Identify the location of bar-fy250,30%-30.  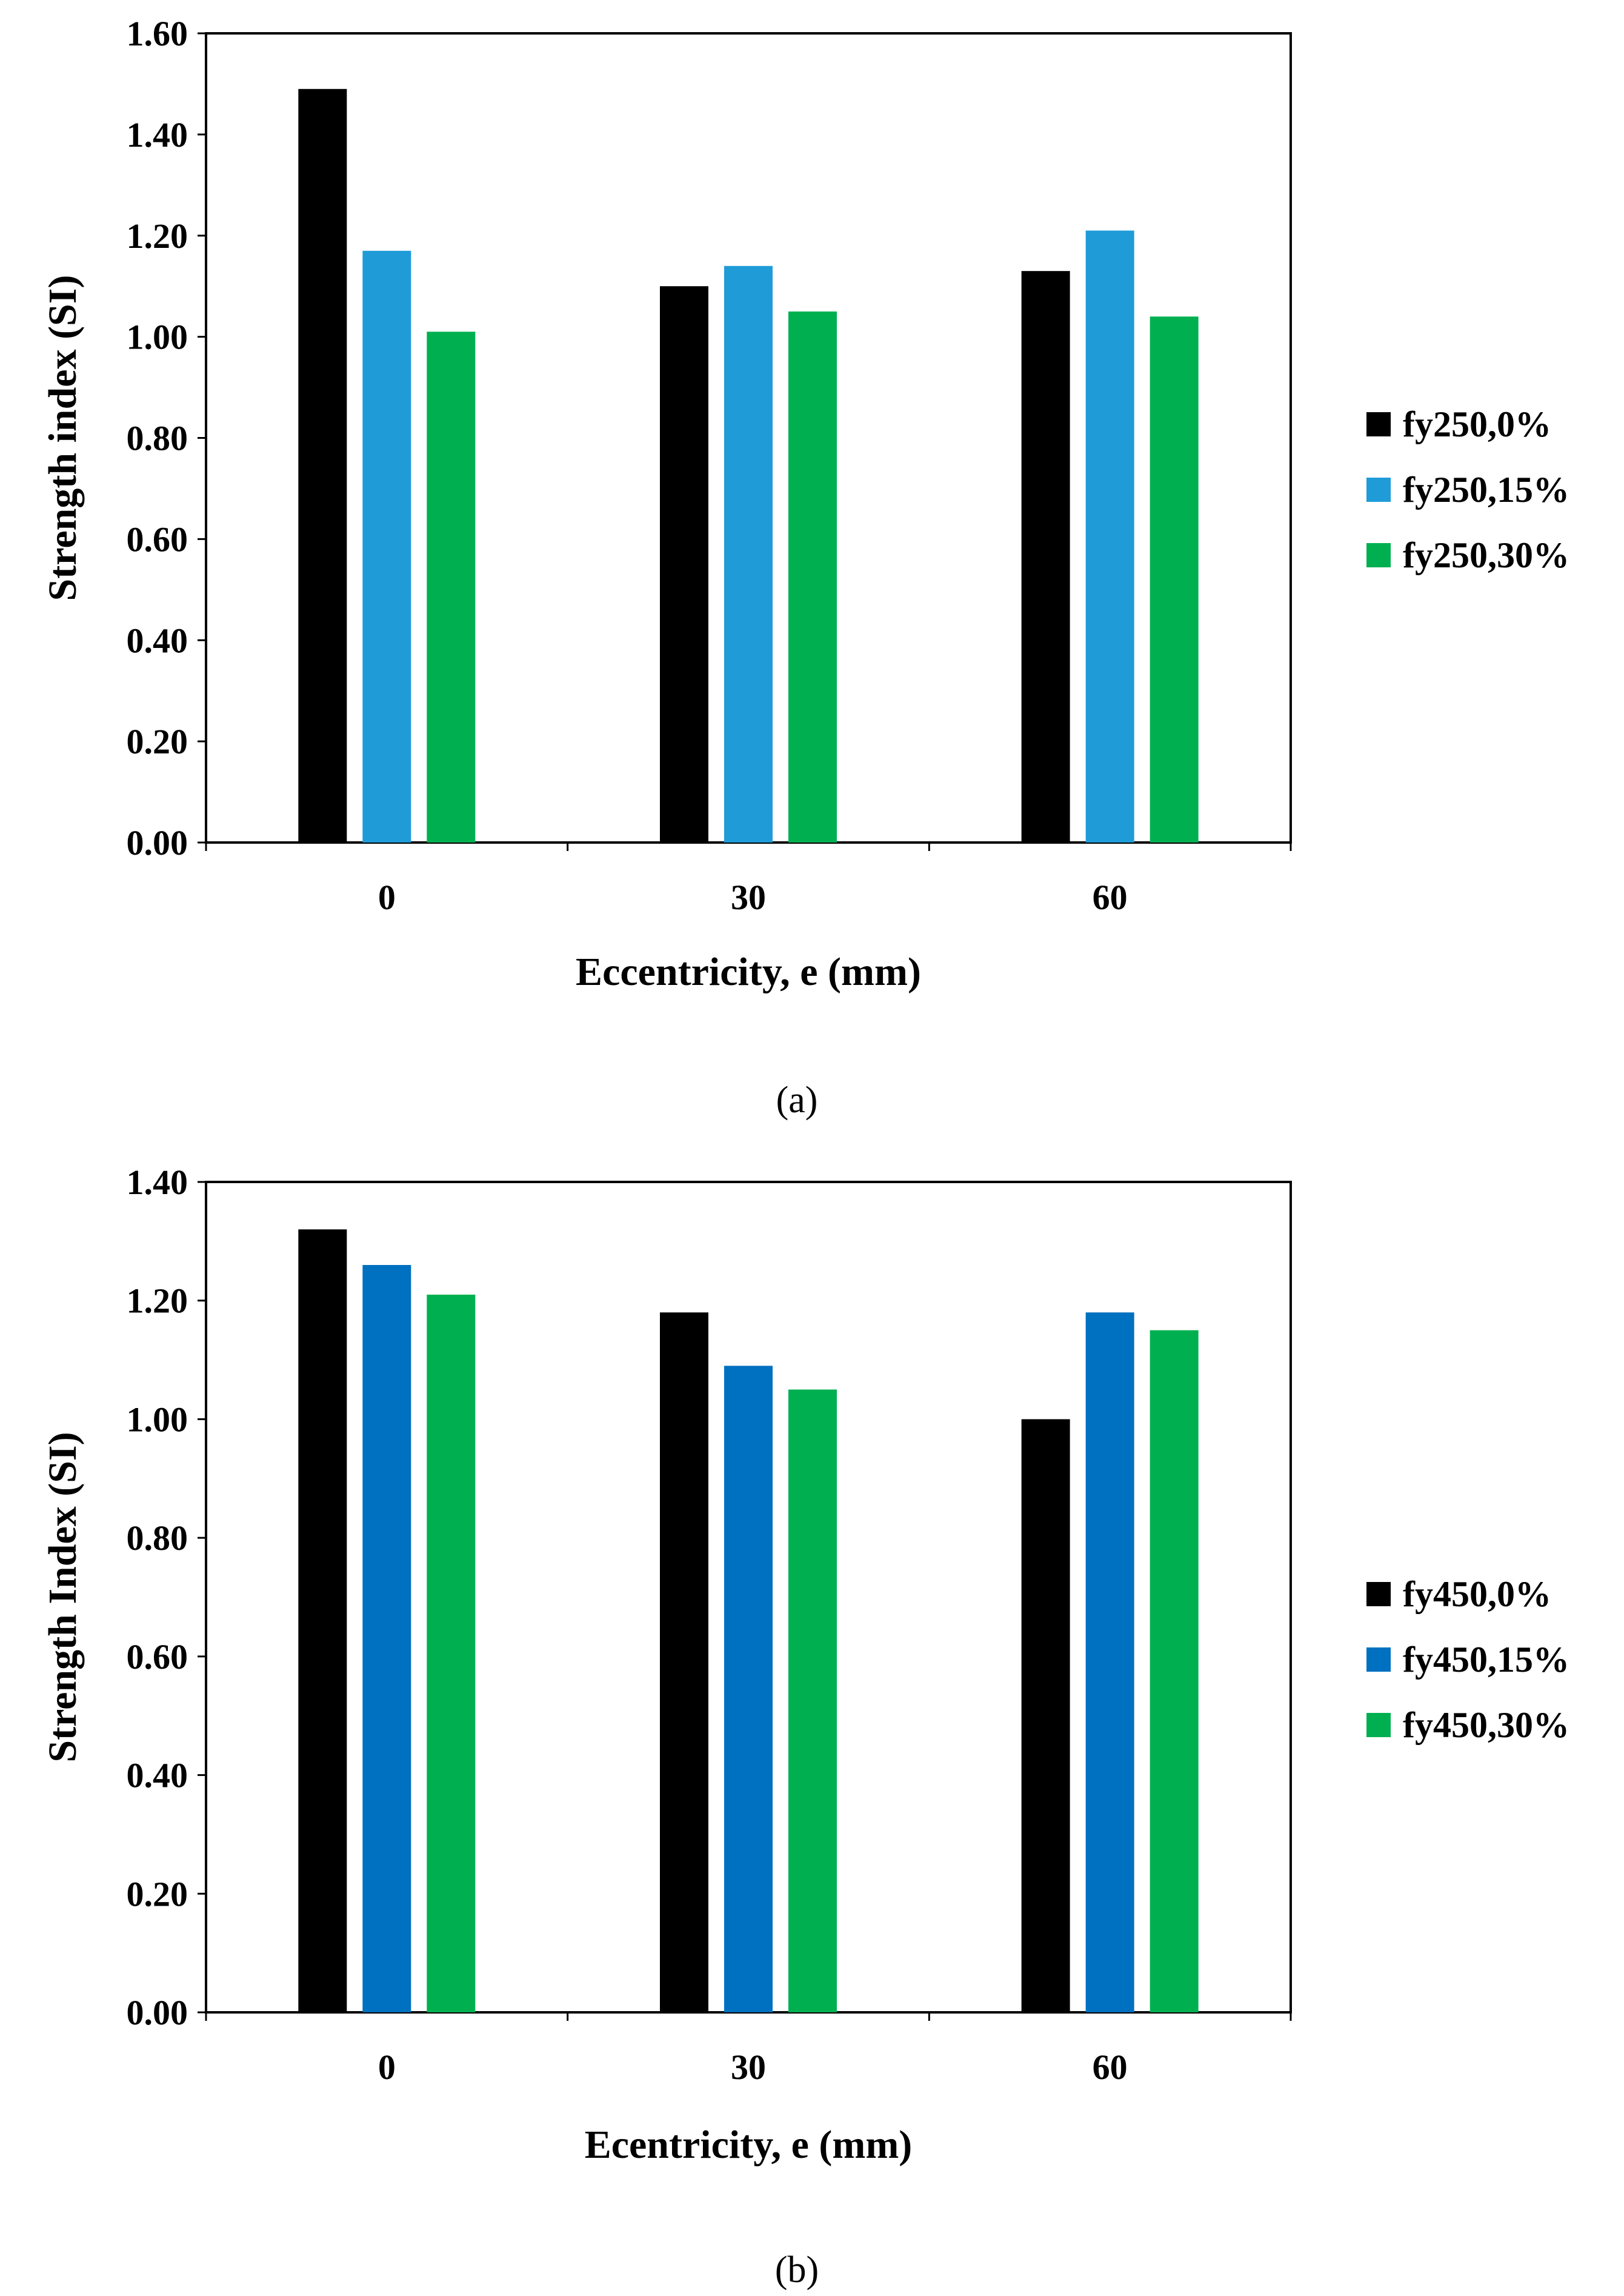
(813, 577).